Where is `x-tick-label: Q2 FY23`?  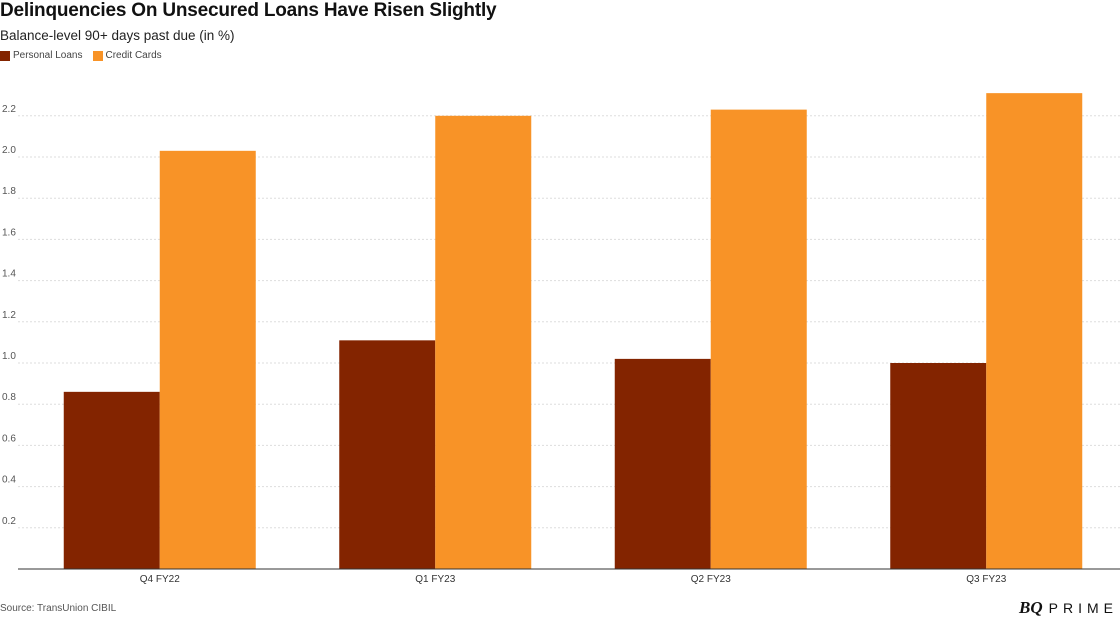
x-tick-label: Q2 FY23 is located at coordinates (711, 579).